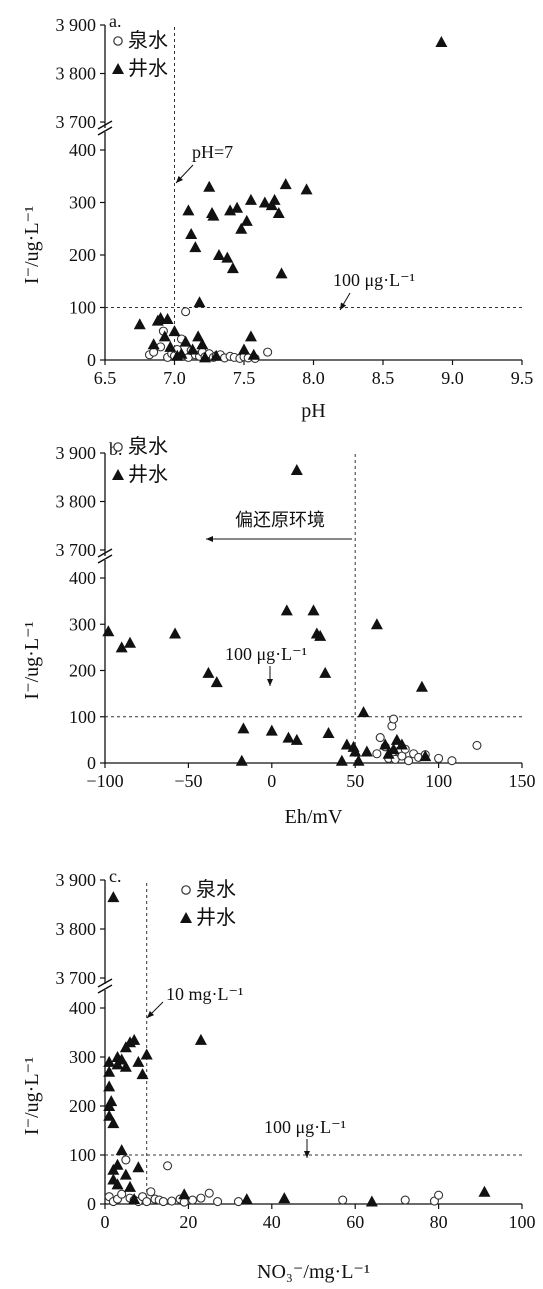 The width and height of the screenshot is (543, 1289). What do you see at coordinates (91, 763) in the screenshot?
I see `panel-b-y-tick-label: 0` at bounding box center [91, 763].